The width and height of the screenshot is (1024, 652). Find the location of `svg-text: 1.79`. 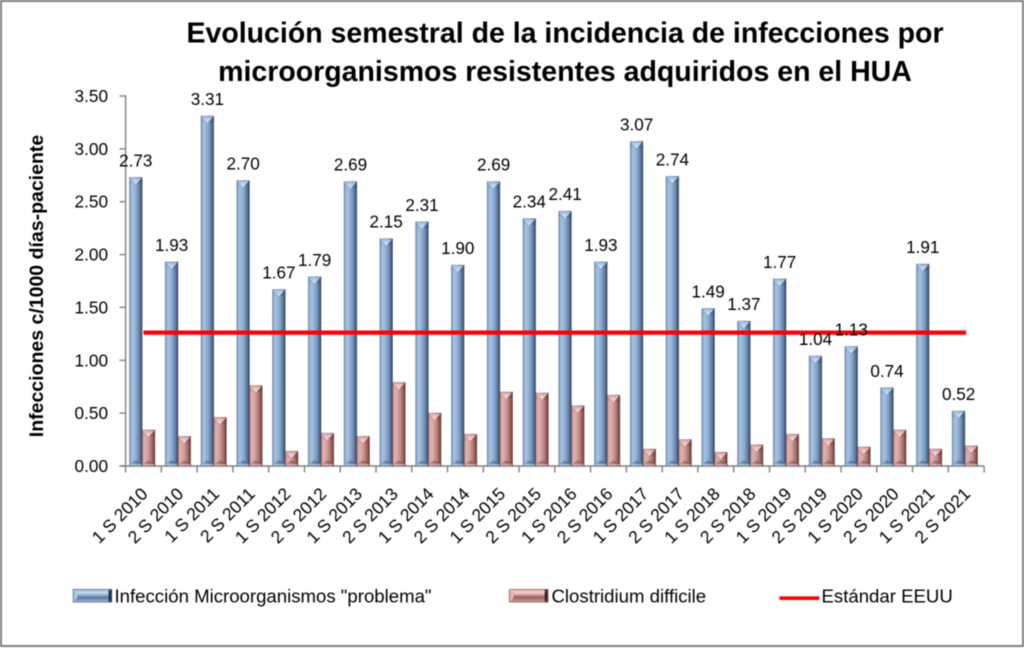

svg-text: 1.79 is located at coordinates (314, 260).